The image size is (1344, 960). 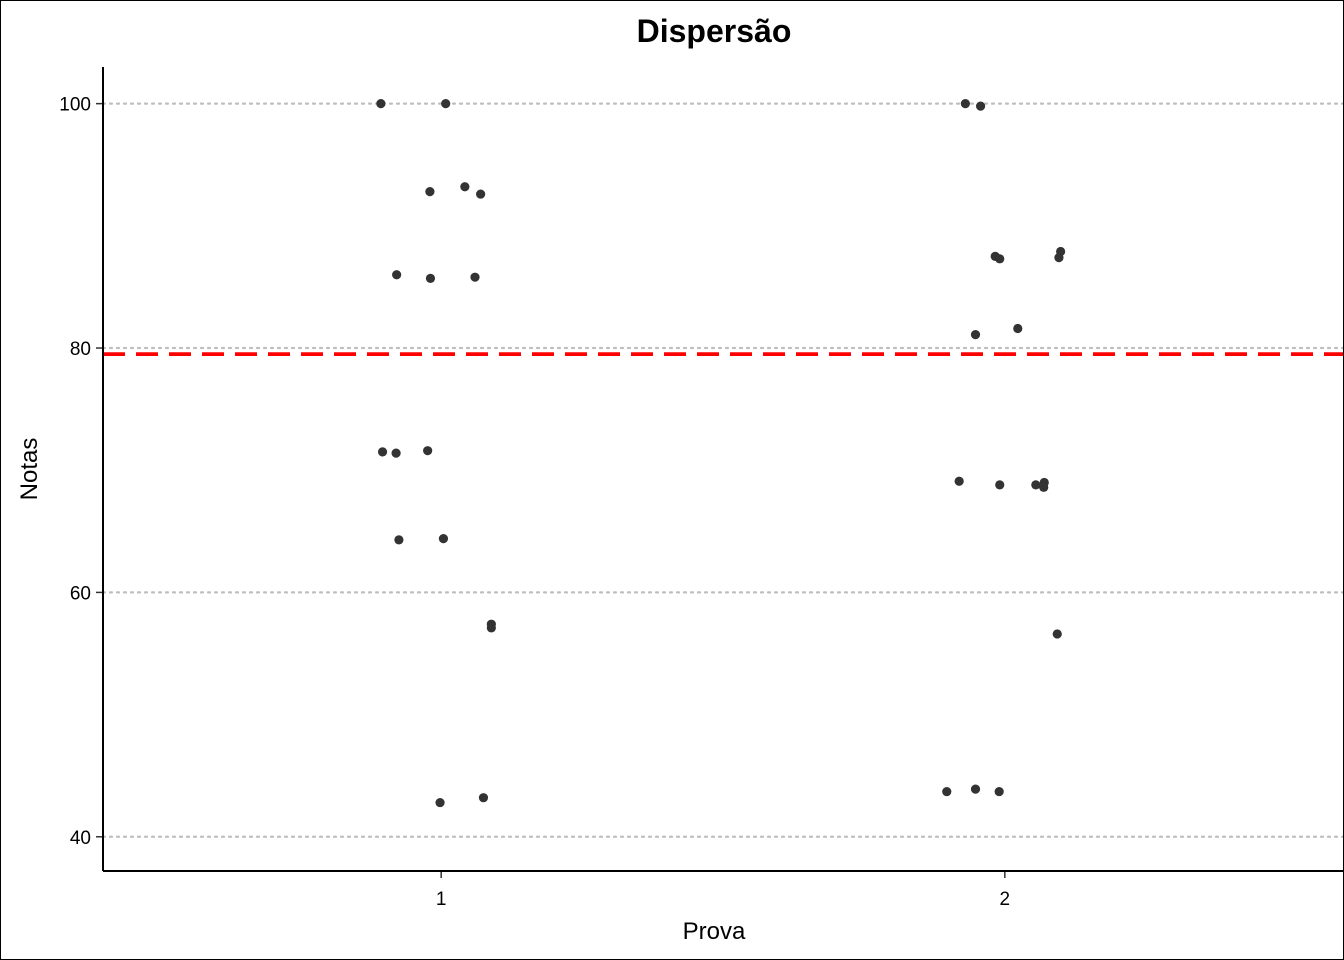 I want to click on y-tick-label: 100, so click(x=75, y=105).